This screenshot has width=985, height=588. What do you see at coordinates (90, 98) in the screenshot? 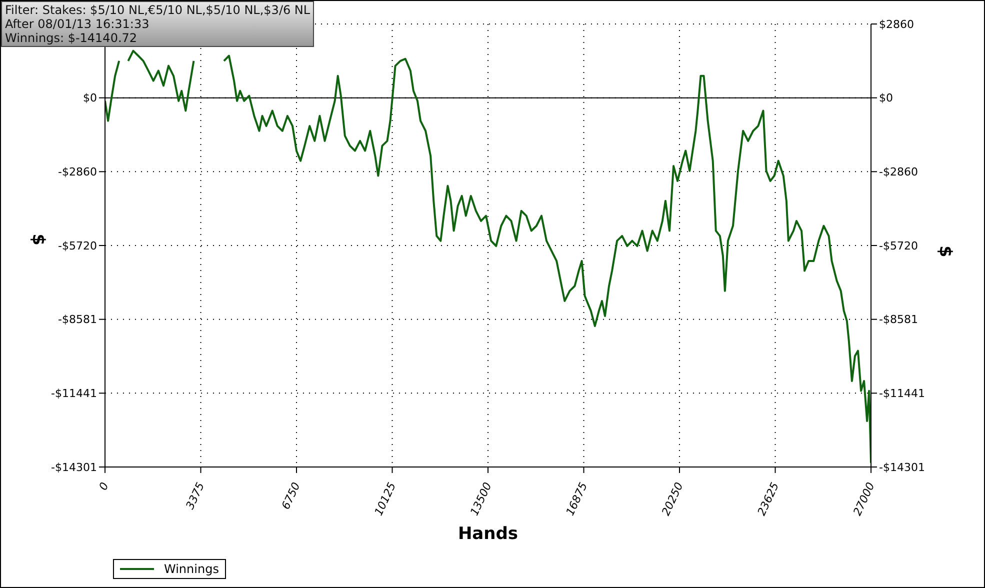
I see `y-tick-label: $0` at bounding box center [90, 98].